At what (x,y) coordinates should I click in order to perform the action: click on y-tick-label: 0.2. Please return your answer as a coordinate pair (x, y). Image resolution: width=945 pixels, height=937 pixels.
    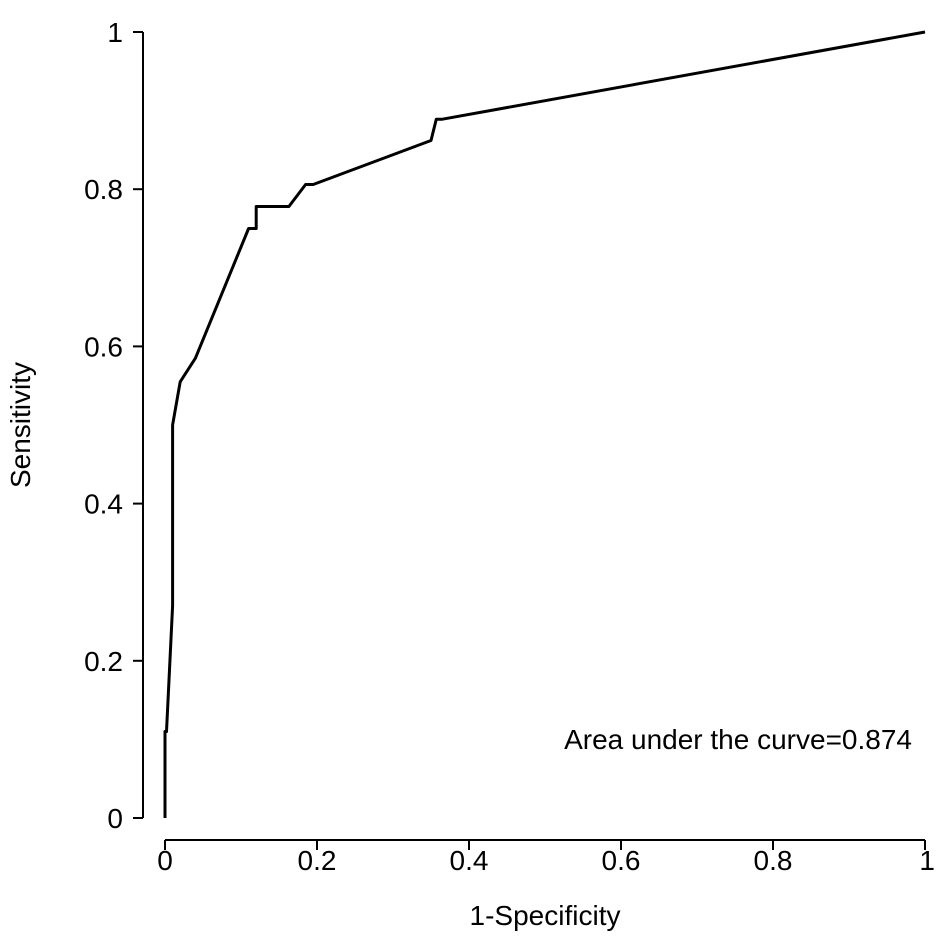
    Looking at the image, I should click on (103, 661).